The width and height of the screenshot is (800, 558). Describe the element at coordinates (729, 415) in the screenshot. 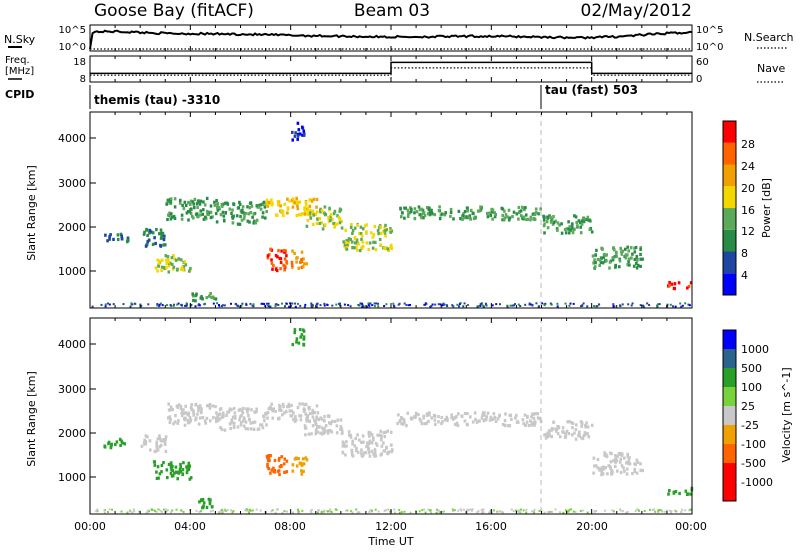

I see `velocity-colorbar` at that location.